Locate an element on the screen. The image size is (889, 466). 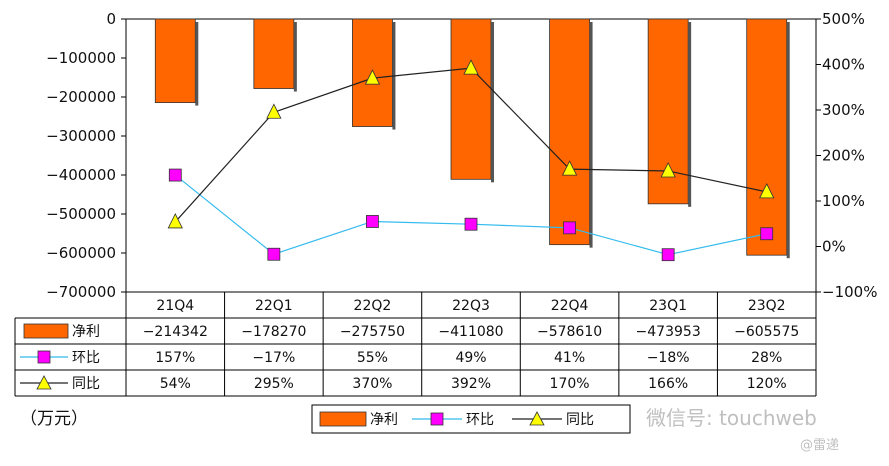
right-tick-label: 500% is located at coordinates (843, 19).